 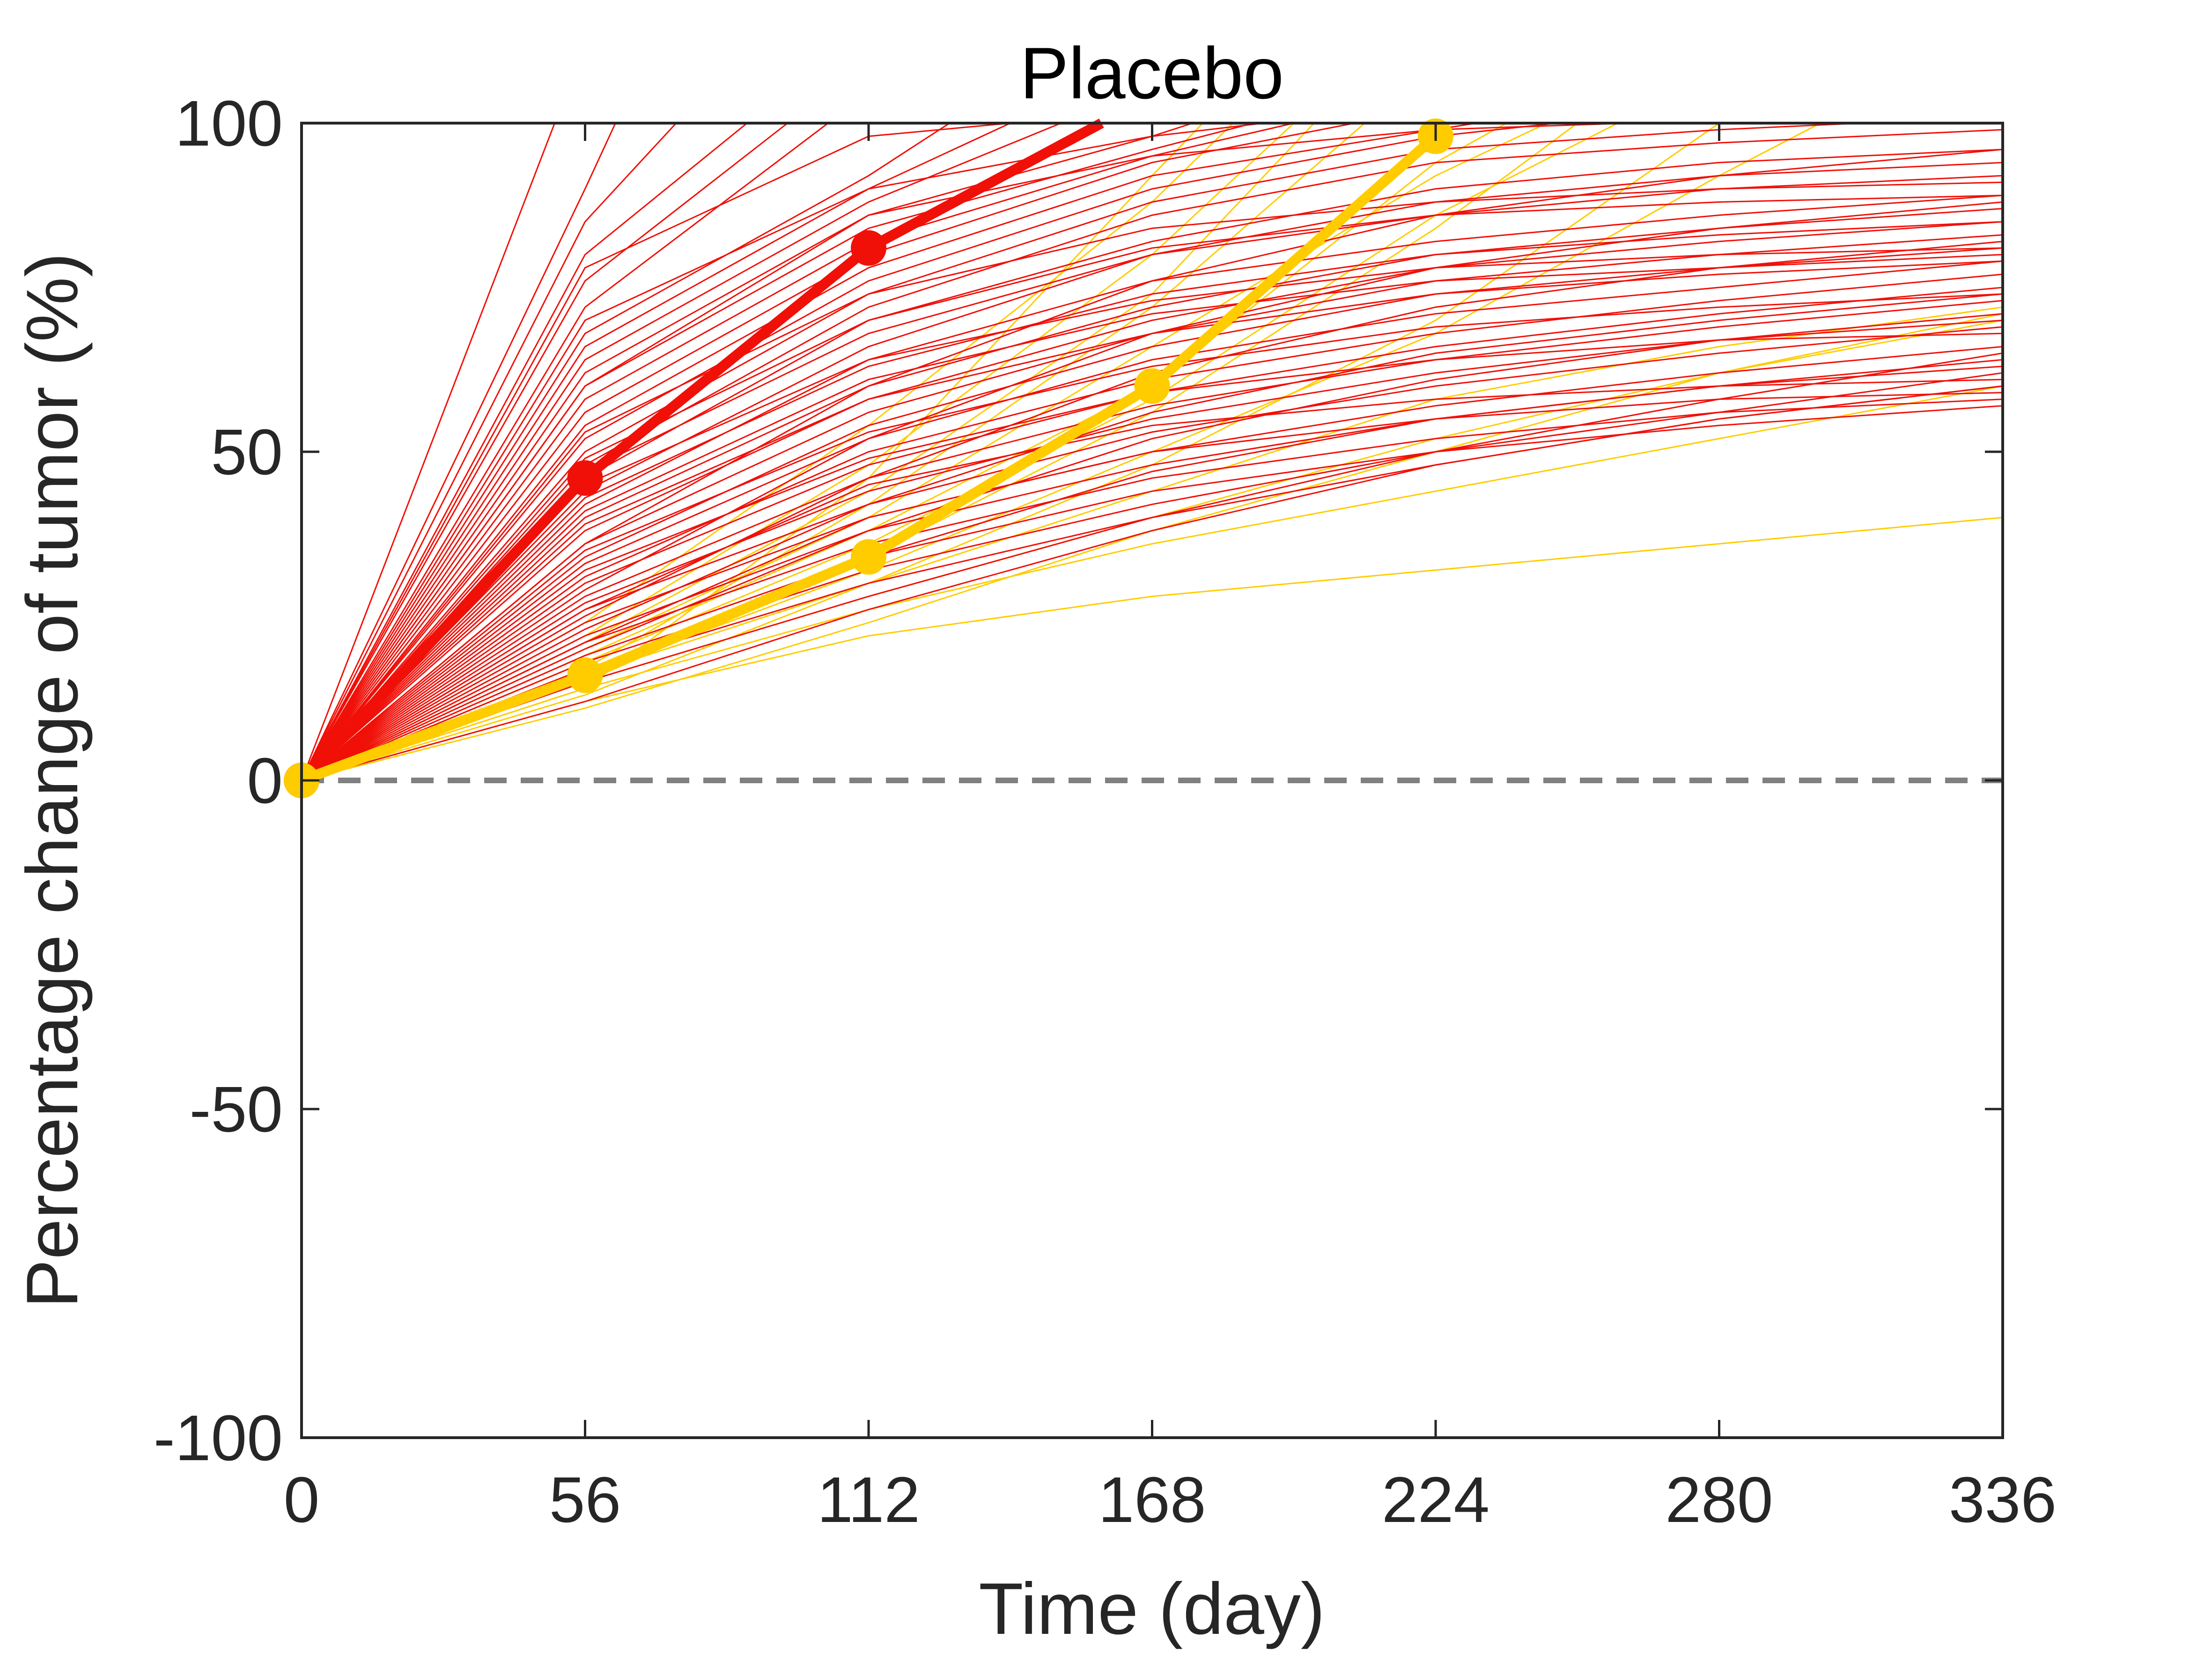 What do you see at coordinates (585, 1500) in the screenshot?
I see `x-tick-label-56: 56` at bounding box center [585, 1500].